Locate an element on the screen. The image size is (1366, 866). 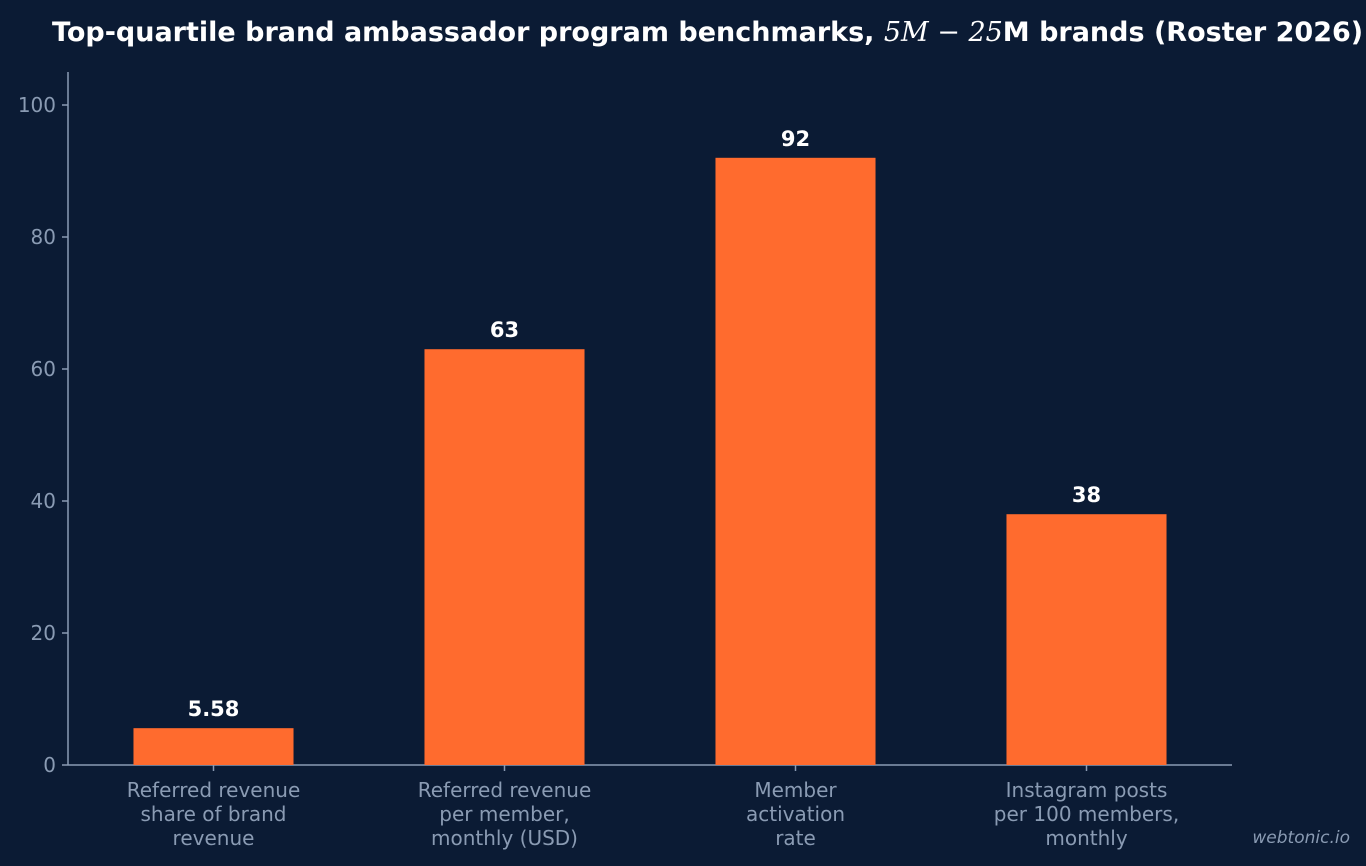
x-tick-label-line: per member, is located at coordinates (504, 814).